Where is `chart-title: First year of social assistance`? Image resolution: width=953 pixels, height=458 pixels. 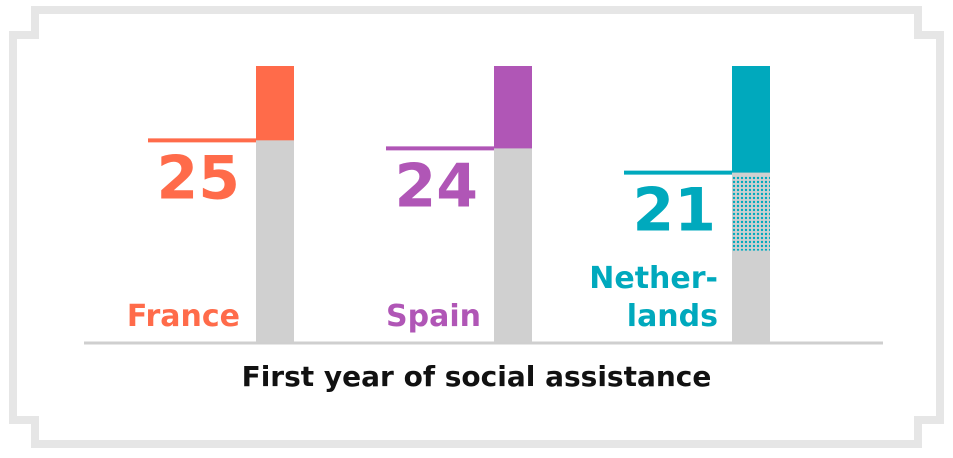 chart-title: First year of social assistance is located at coordinates (476, 376).